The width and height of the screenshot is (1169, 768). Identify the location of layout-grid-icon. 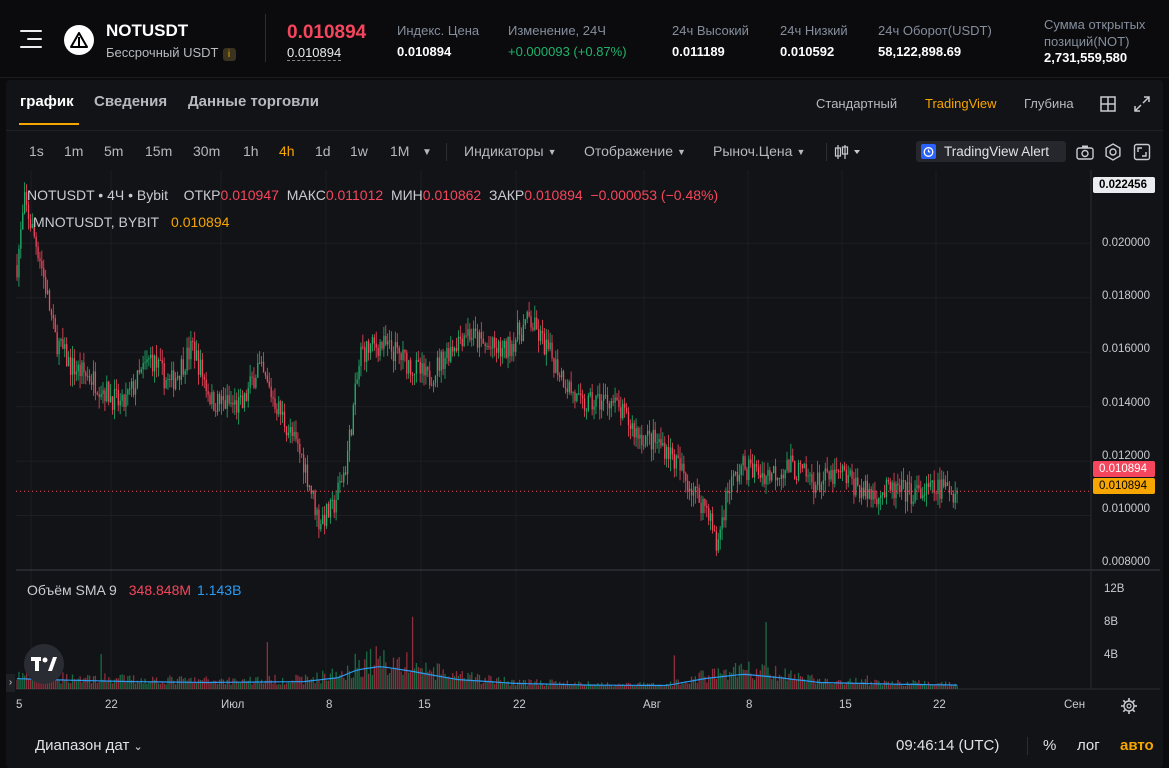
(1108, 106).